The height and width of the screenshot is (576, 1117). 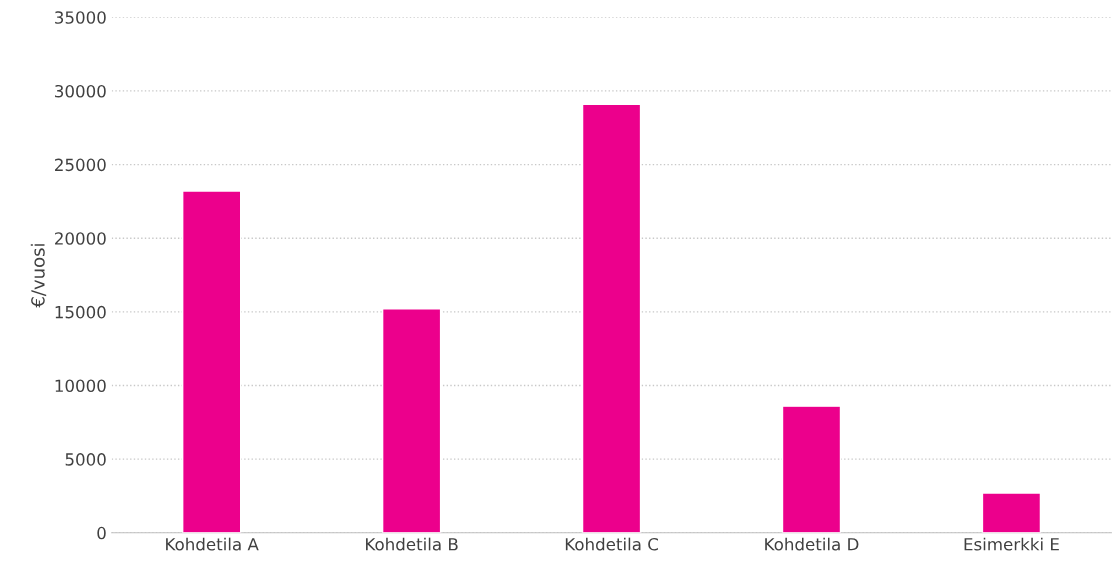 What do you see at coordinates (101, 533) in the screenshot?
I see `y-tick-label: 0` at bounding box center [101, 533].